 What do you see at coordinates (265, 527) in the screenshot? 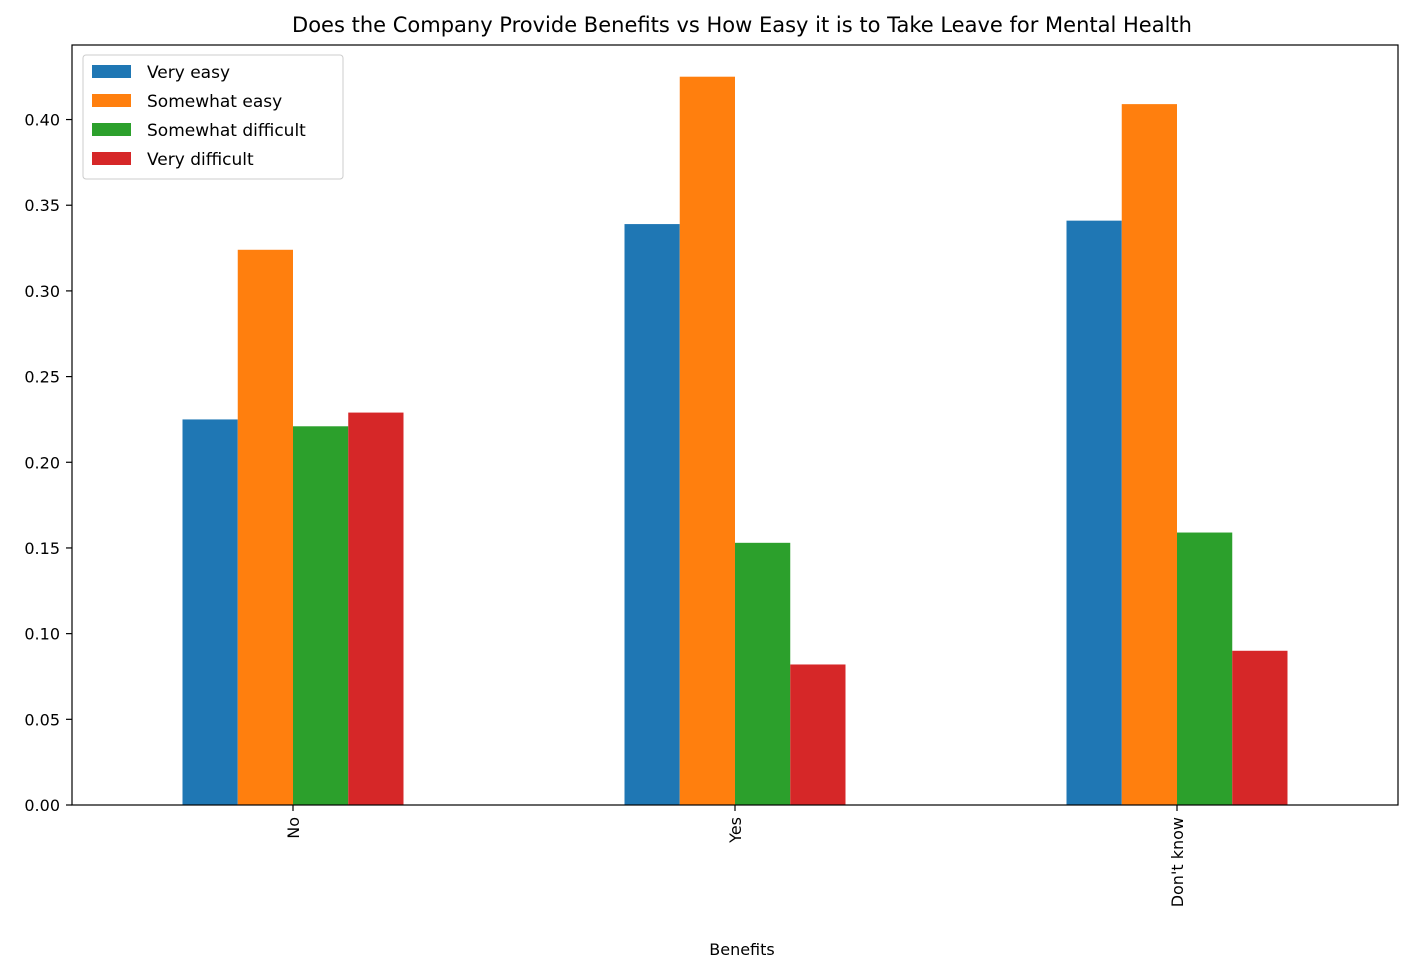
I see `bar-somewhat-easy-no` at bounding box center [265, 527].